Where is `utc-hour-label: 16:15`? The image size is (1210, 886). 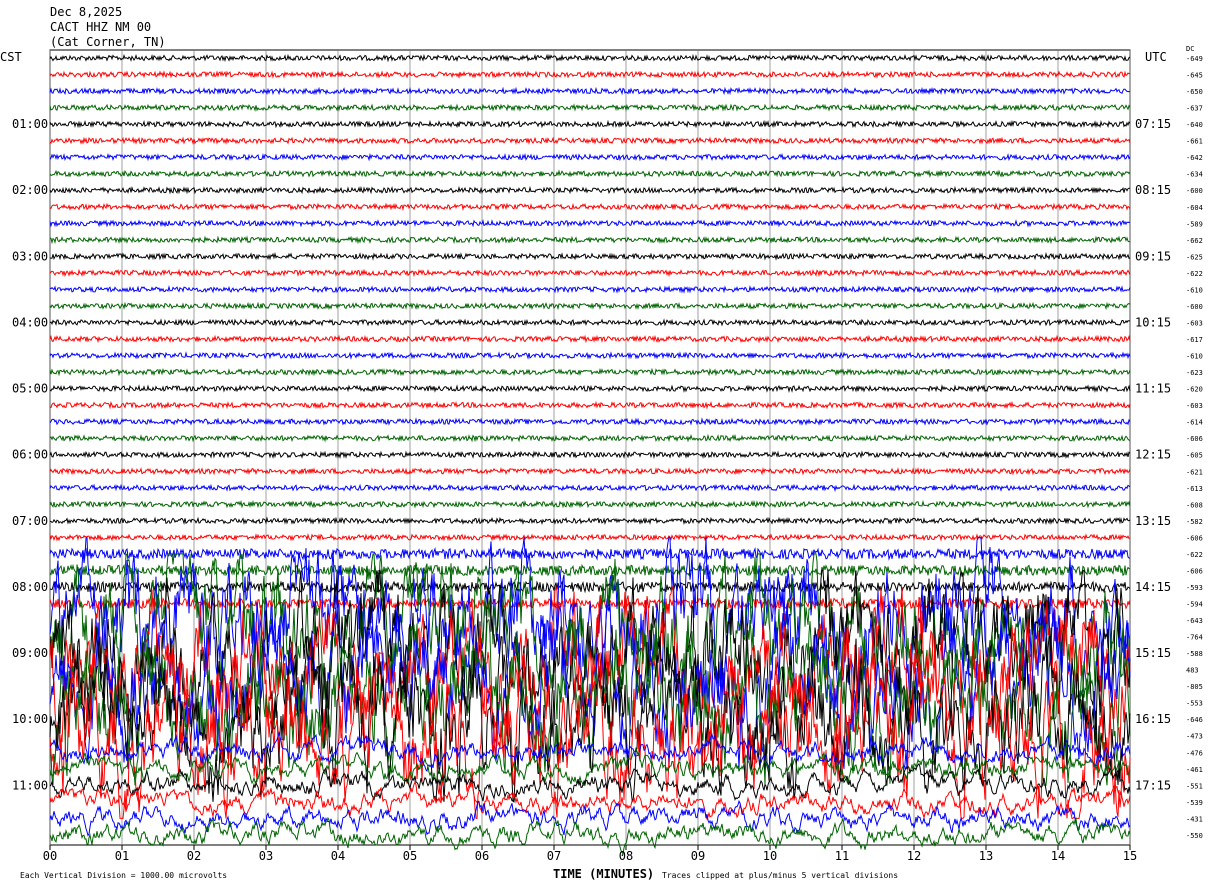
utc-hour-label: 16:15 is located at coordinates (1153, 719).